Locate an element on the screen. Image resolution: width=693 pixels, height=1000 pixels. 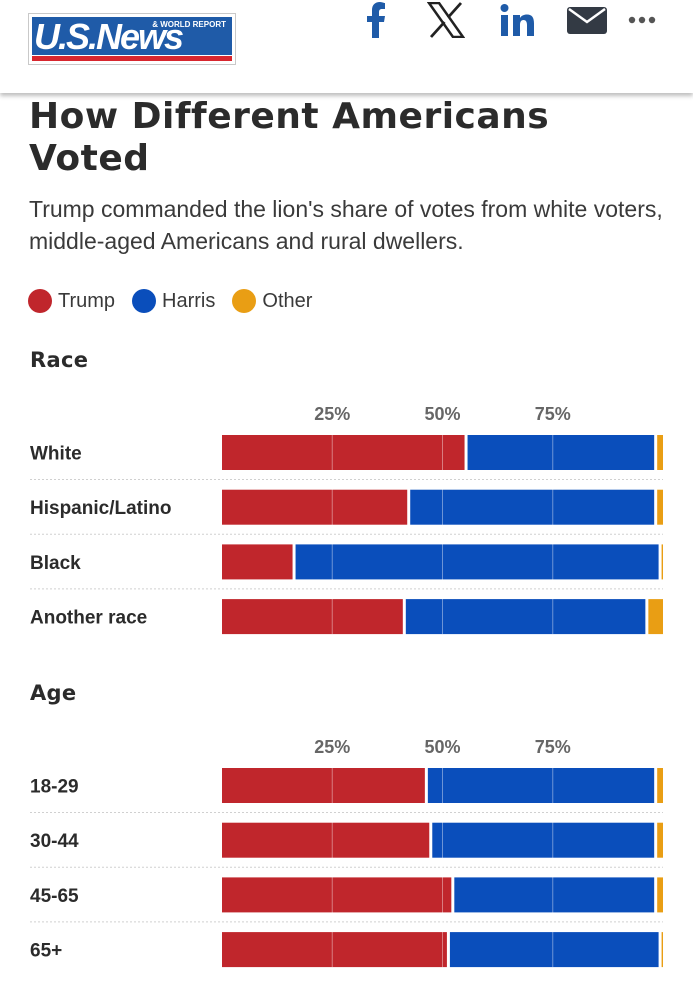
race-section-title: Race is located at coordinates (59, 360).